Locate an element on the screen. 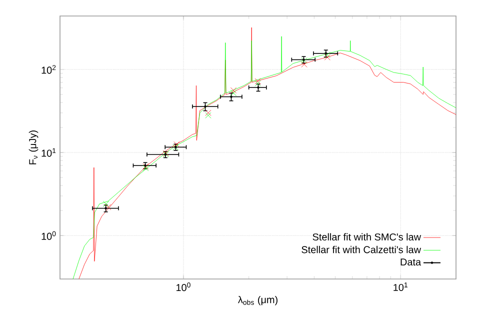 The height and width of the screenshot is (336, 480). x-axis-title: λ$_{obs}$ (μm) is located at coordinates (258, 301).